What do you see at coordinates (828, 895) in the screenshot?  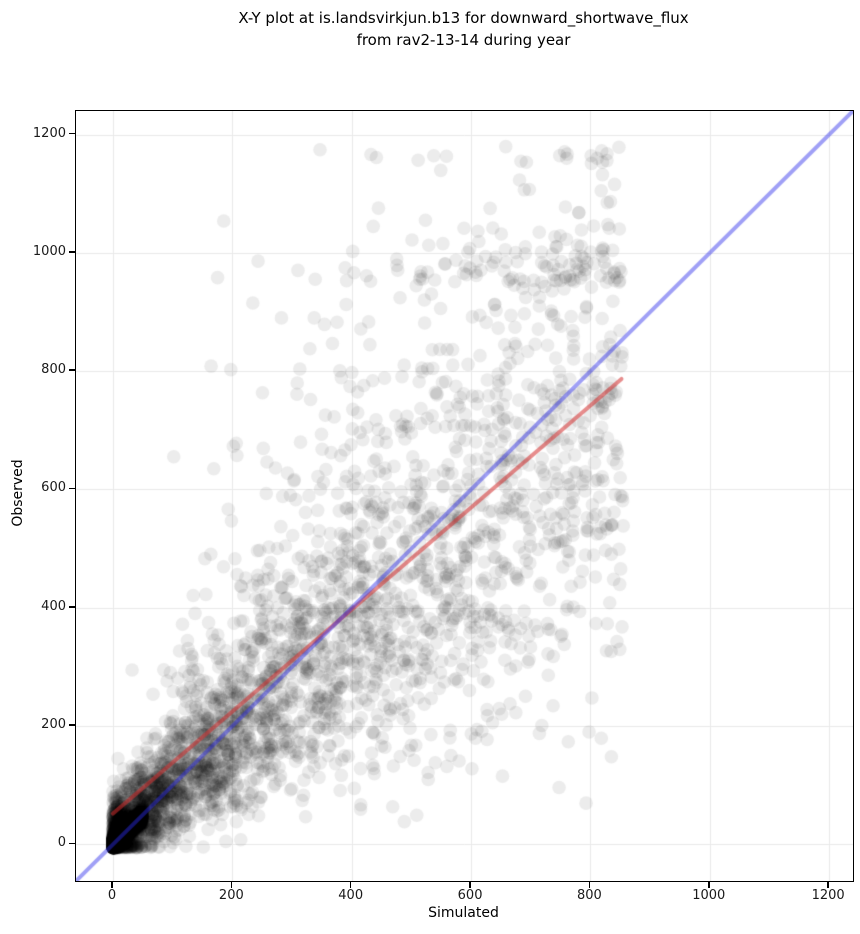 I see `x-tick-label: 1200` at bounding box center [828, 895].